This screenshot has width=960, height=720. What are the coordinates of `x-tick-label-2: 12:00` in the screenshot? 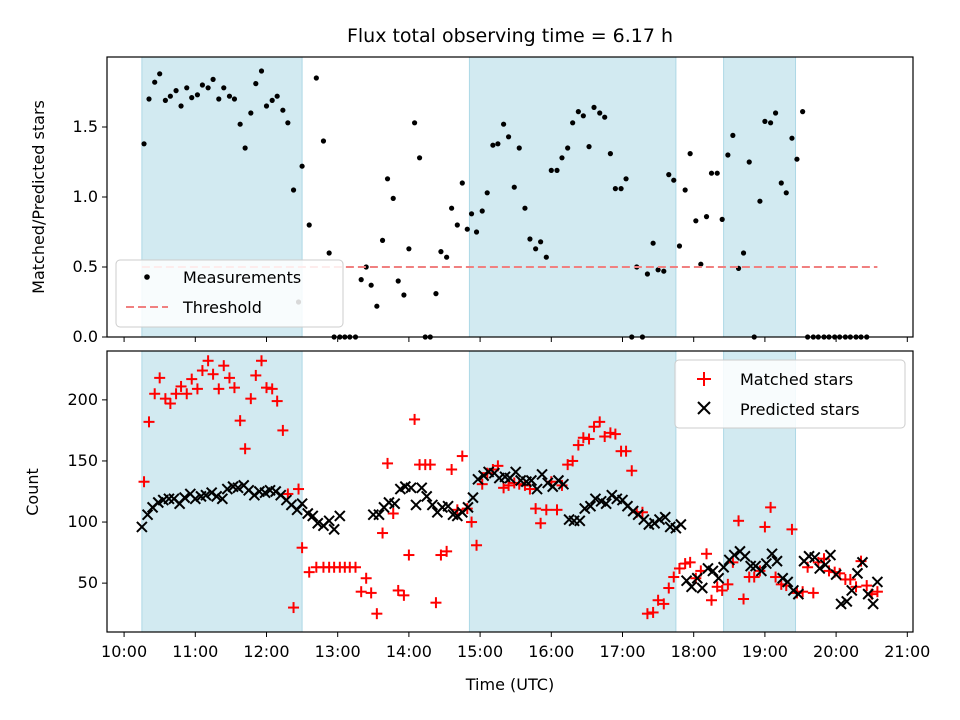 It's located at (266, 651).